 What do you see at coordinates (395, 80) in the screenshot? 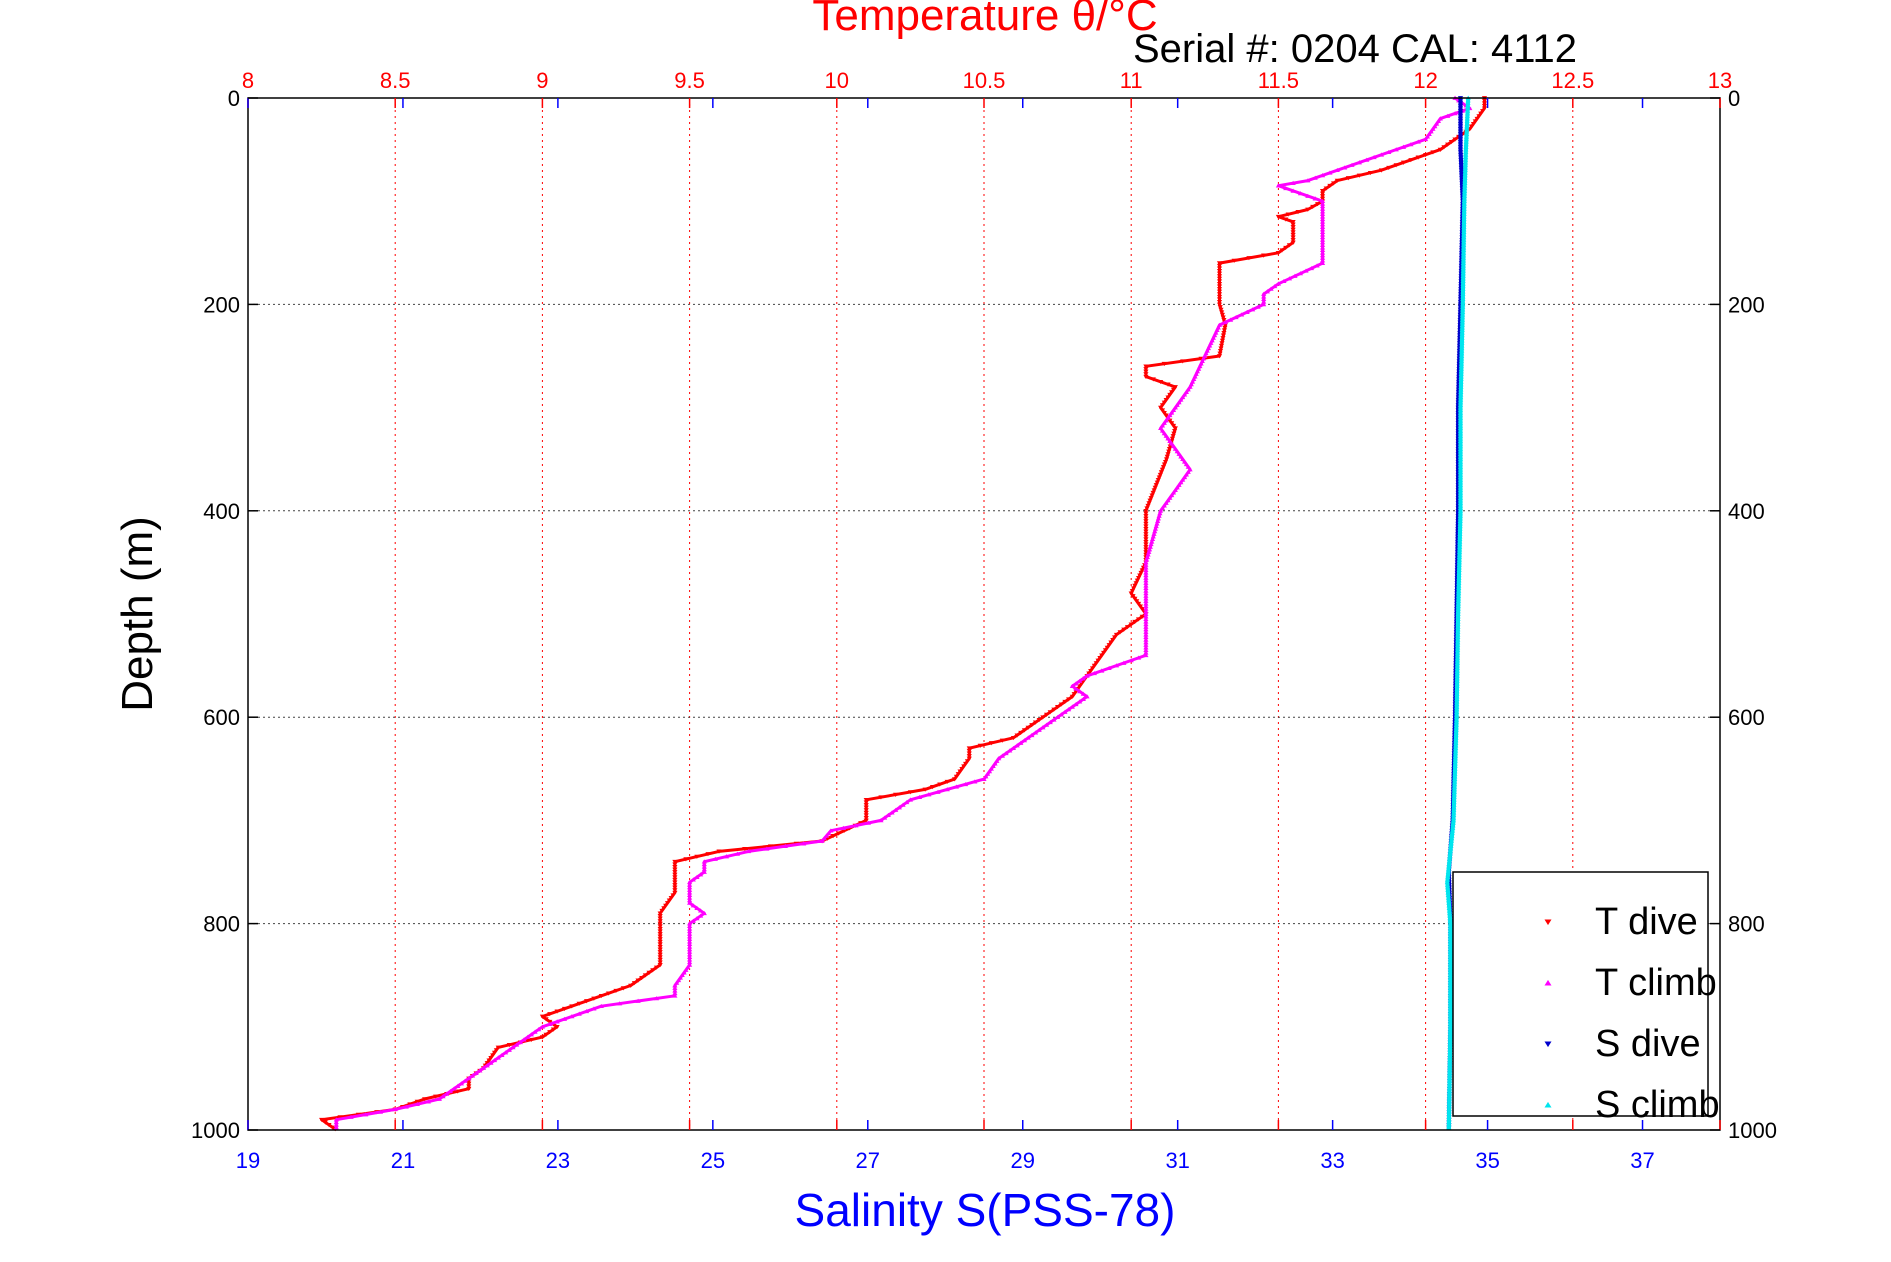
I see `top-tick-label: 8.5` at bounding box center [395, 80].